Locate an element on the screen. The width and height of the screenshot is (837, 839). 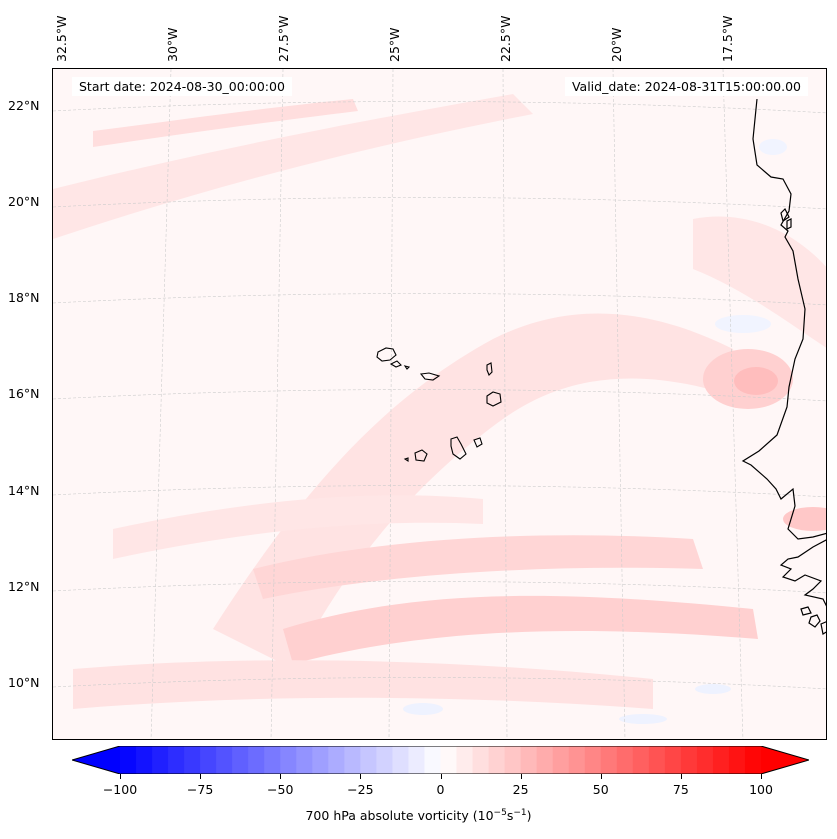
gridline-lon-27-5w is located at coordinates (277, 404).